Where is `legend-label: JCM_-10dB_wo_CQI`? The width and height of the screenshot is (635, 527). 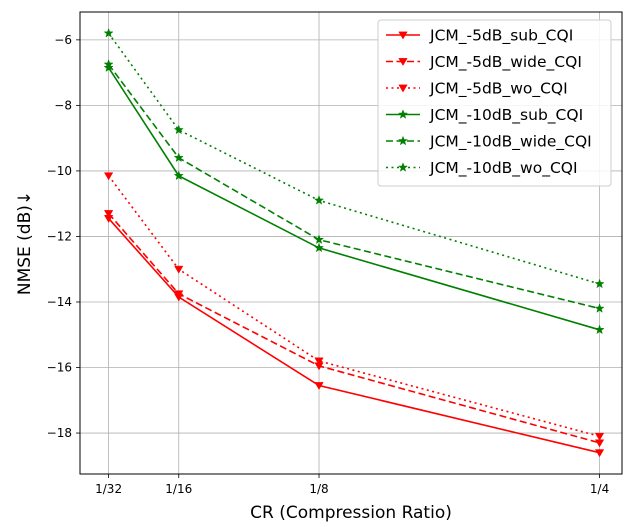
legend-label: JCM_-10dB_wo_CQI is located at coordinates (503, 168).